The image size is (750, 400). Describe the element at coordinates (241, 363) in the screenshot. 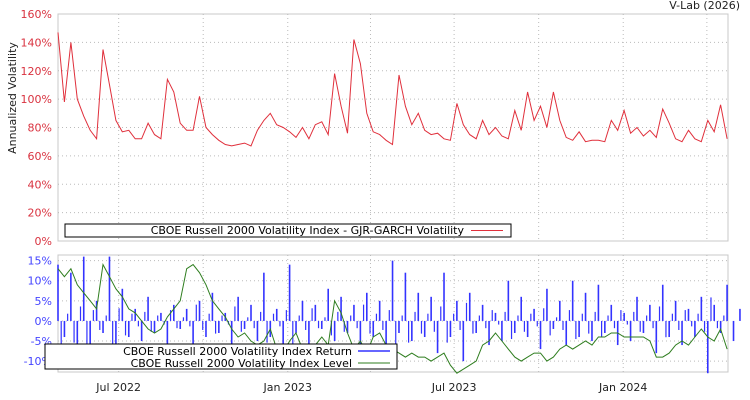

I see `legend-label-level: CBOE Russell 2000 Volatility Index Level` at that location.